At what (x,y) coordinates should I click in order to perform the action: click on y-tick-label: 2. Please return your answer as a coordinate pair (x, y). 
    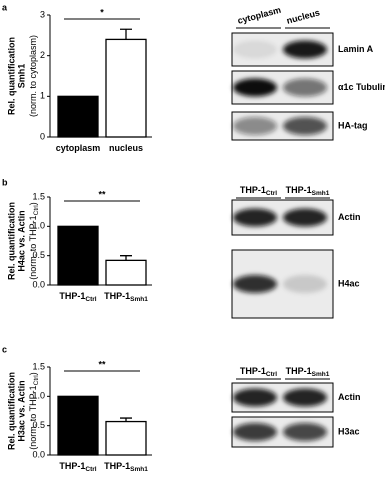
    Looking at the image, I should click on (42, 55).